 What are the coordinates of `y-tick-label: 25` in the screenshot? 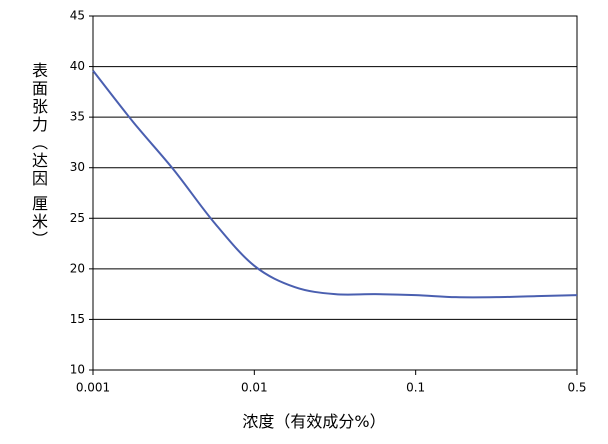 It's located at (77, 218).